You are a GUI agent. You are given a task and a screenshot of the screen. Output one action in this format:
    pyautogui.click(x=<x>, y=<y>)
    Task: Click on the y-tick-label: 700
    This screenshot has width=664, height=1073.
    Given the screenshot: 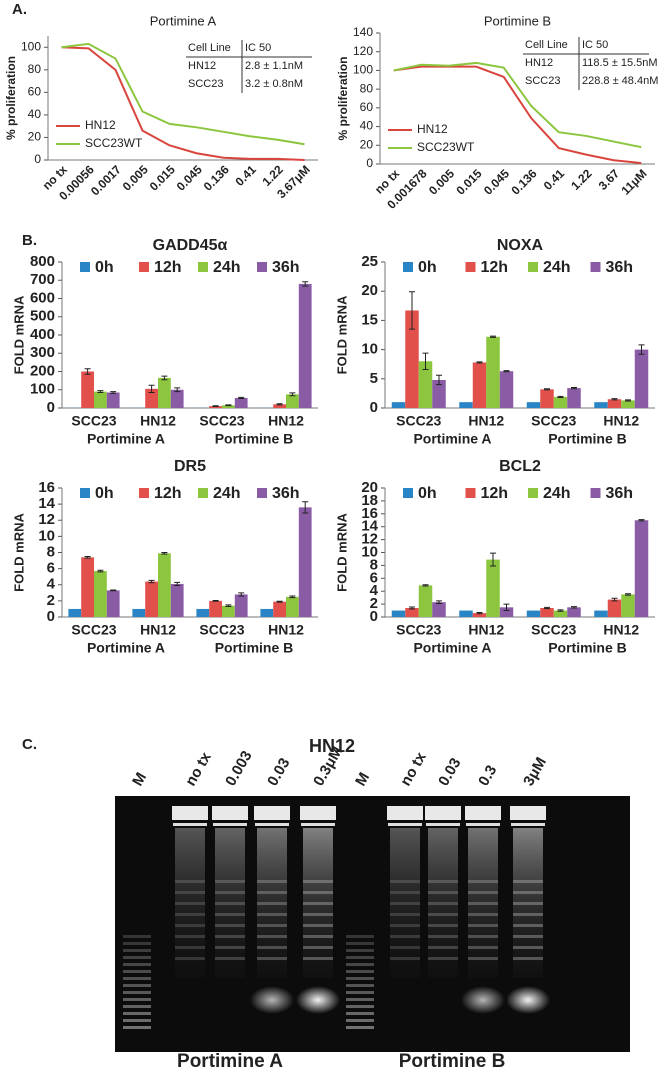 What is the action you would take?
    pyautogui.click(x=42, y=279)
    